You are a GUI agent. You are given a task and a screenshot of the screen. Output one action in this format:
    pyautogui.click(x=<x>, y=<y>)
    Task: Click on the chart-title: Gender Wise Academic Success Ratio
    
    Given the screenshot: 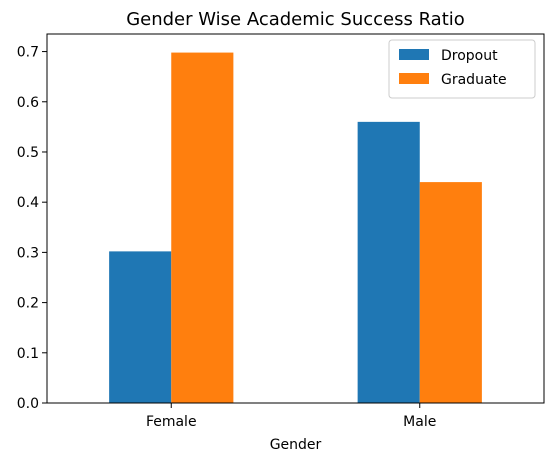 What is the action you would take?
    pyautogui.click(x=295, y=19)
    